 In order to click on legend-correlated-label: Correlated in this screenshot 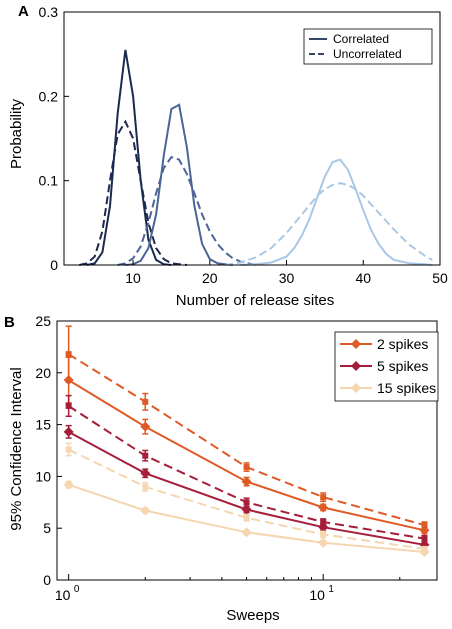, I will do `click(361, 39)`.